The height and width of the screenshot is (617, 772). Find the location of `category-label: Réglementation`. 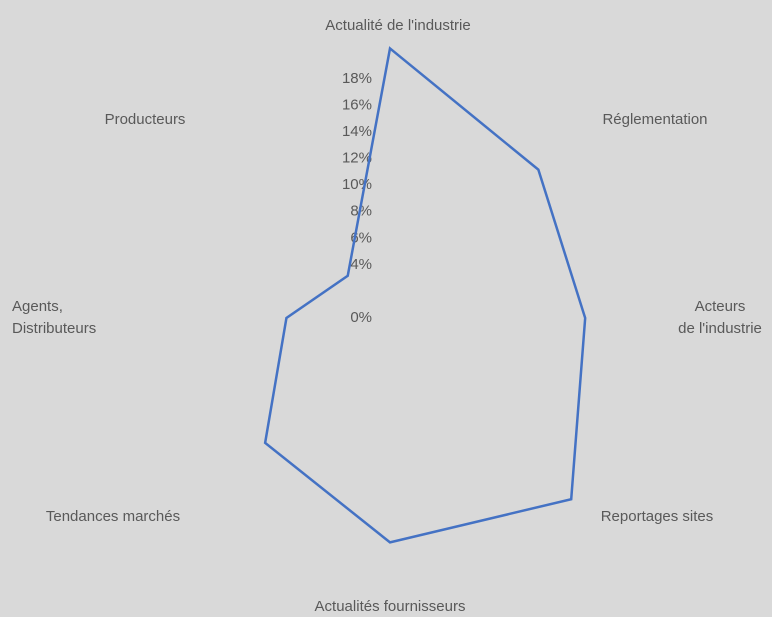

category-label: Réglementation is located at coordinates (654, 119).